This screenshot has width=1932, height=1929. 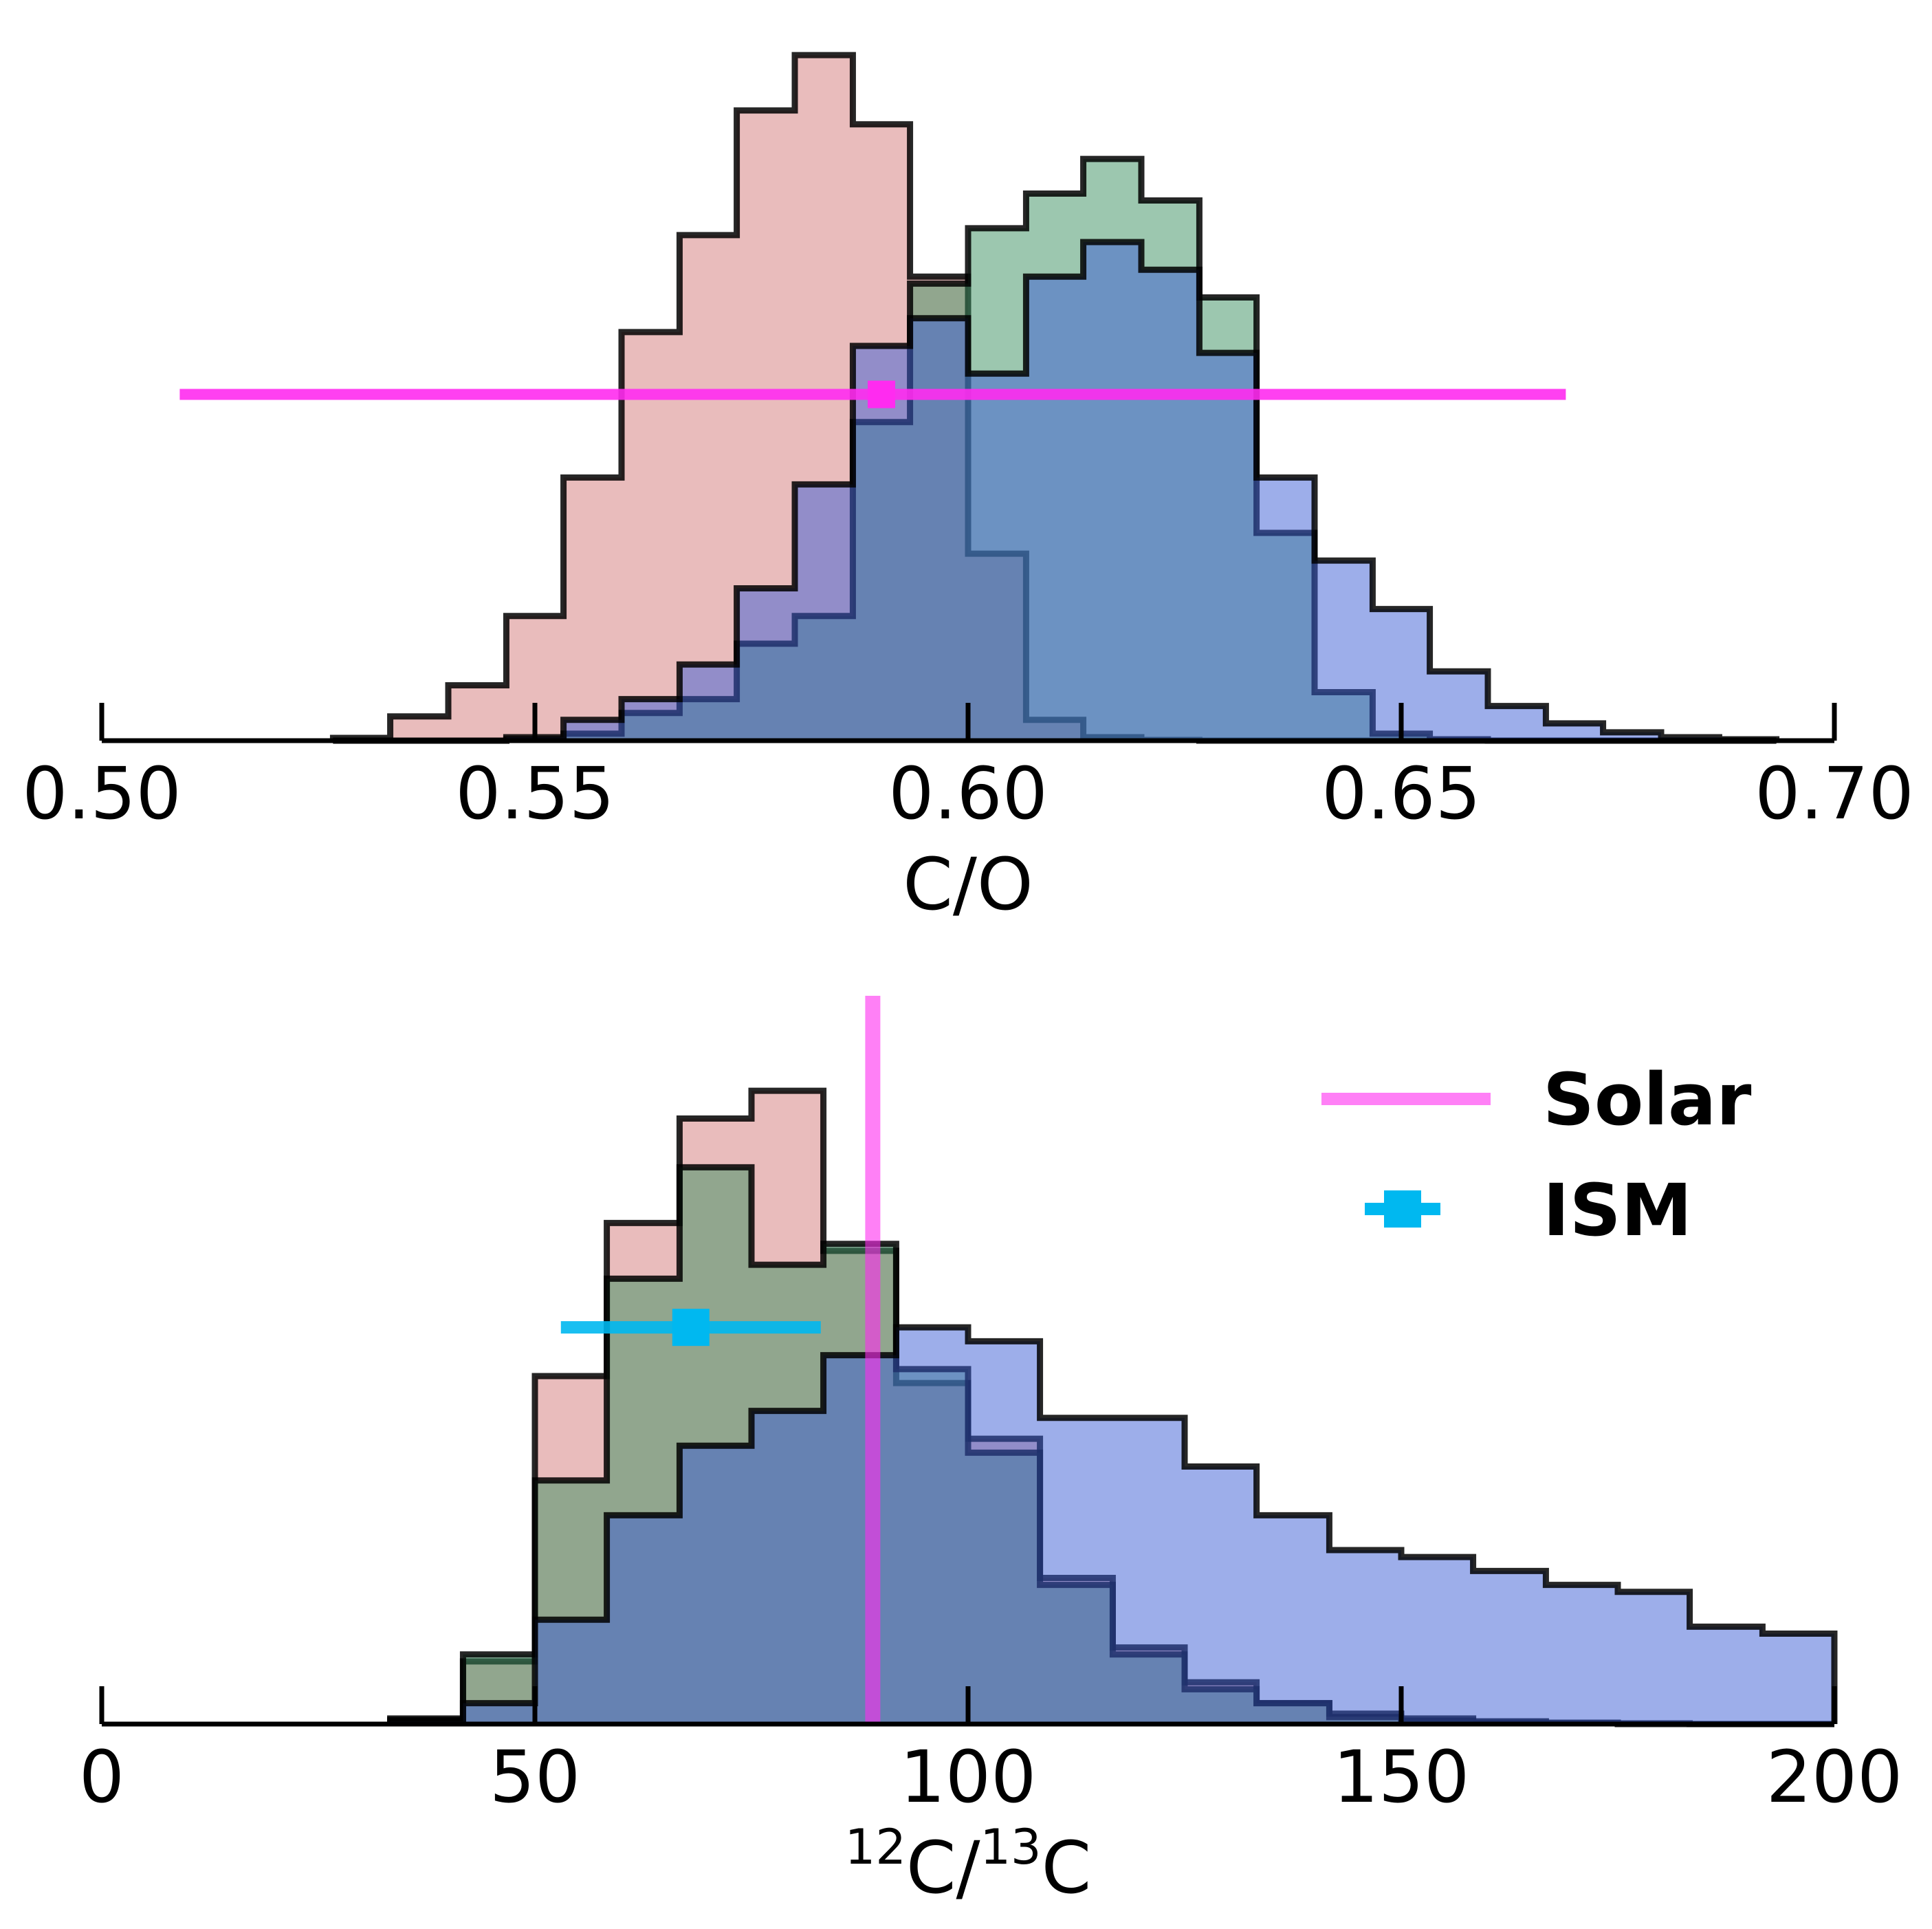 What do you see at coordinates (535, 1777) in the screenshot?
I see `iso-x-tick-label-1: 50` at bounding box center [535, 1777].